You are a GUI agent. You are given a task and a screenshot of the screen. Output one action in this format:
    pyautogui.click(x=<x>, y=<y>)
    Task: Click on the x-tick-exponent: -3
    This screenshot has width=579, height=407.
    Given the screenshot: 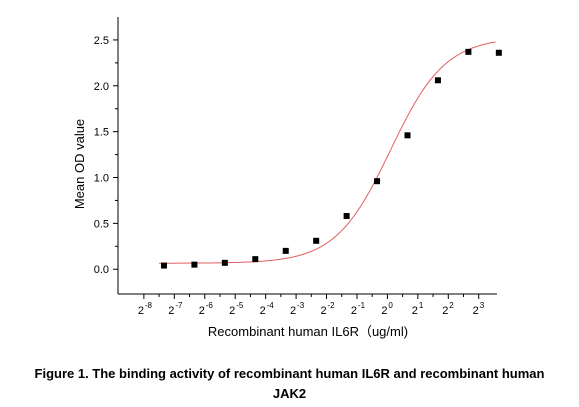 What is the action you would take?
    pyautogui.click(x=301, y=305)
    